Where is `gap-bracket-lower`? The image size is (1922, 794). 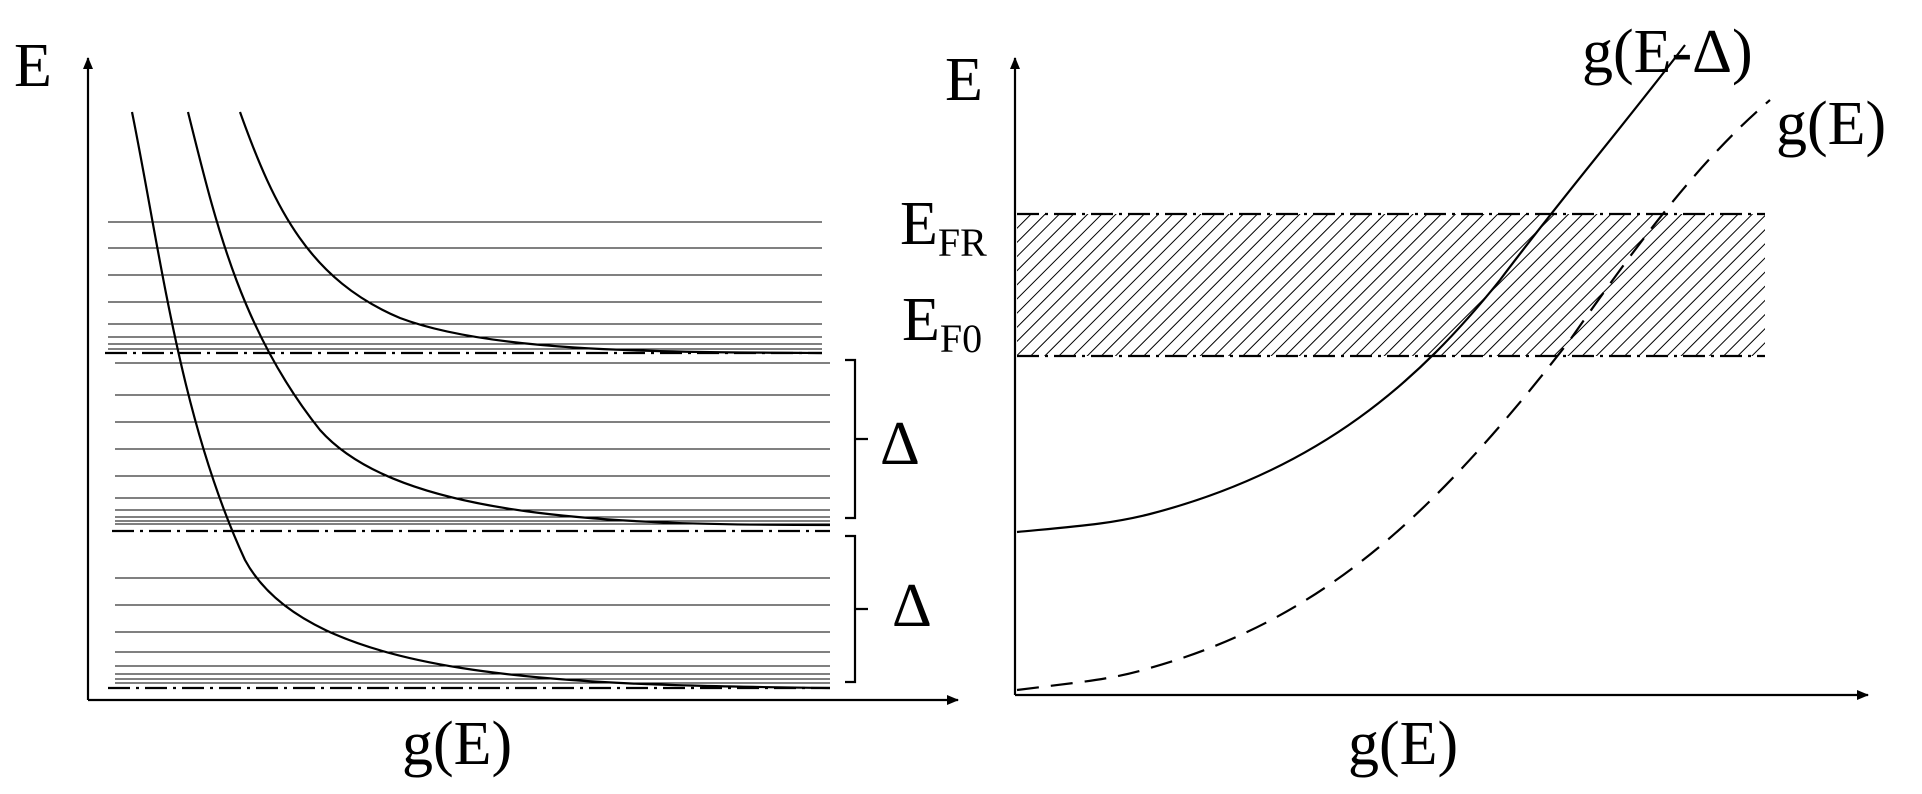
gap-bracket-lower is located at coordinates (856, 609).